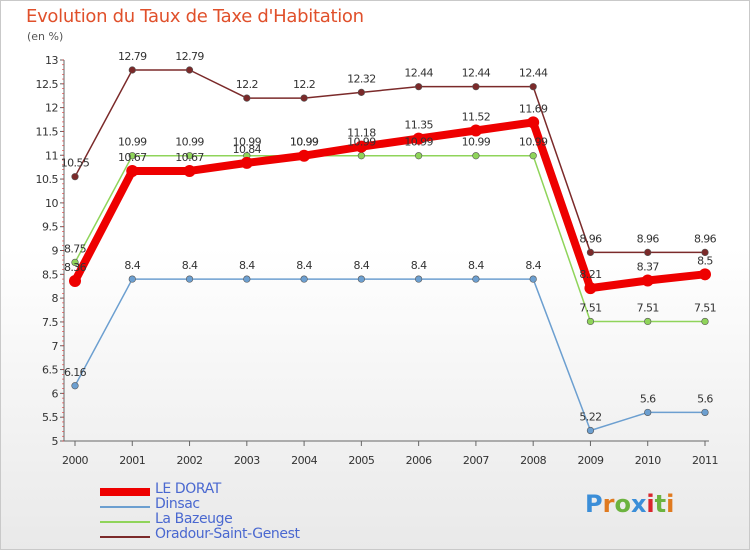 The height and width of the screenshot is (550, 750). I want to click on proxiti-logo-text: Proxiti, so click(629, 504).